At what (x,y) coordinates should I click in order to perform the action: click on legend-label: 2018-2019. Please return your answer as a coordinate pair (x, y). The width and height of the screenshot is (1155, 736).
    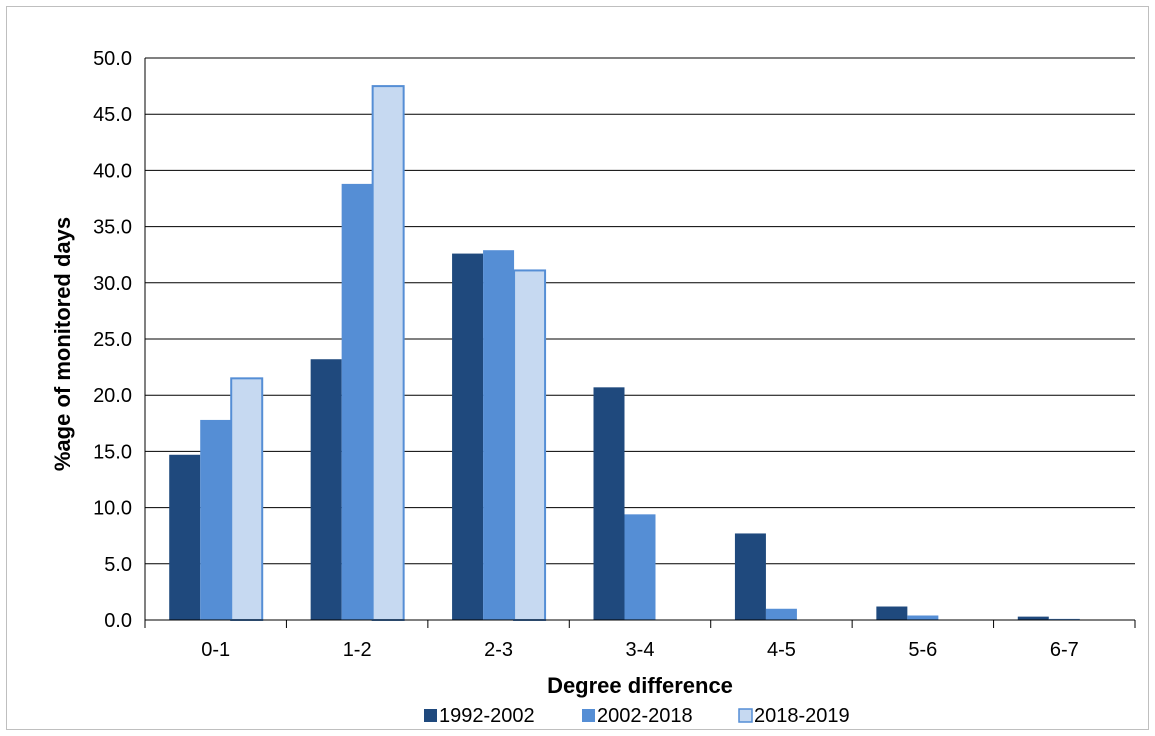
    Looking at the image, I should click on (802, 716).